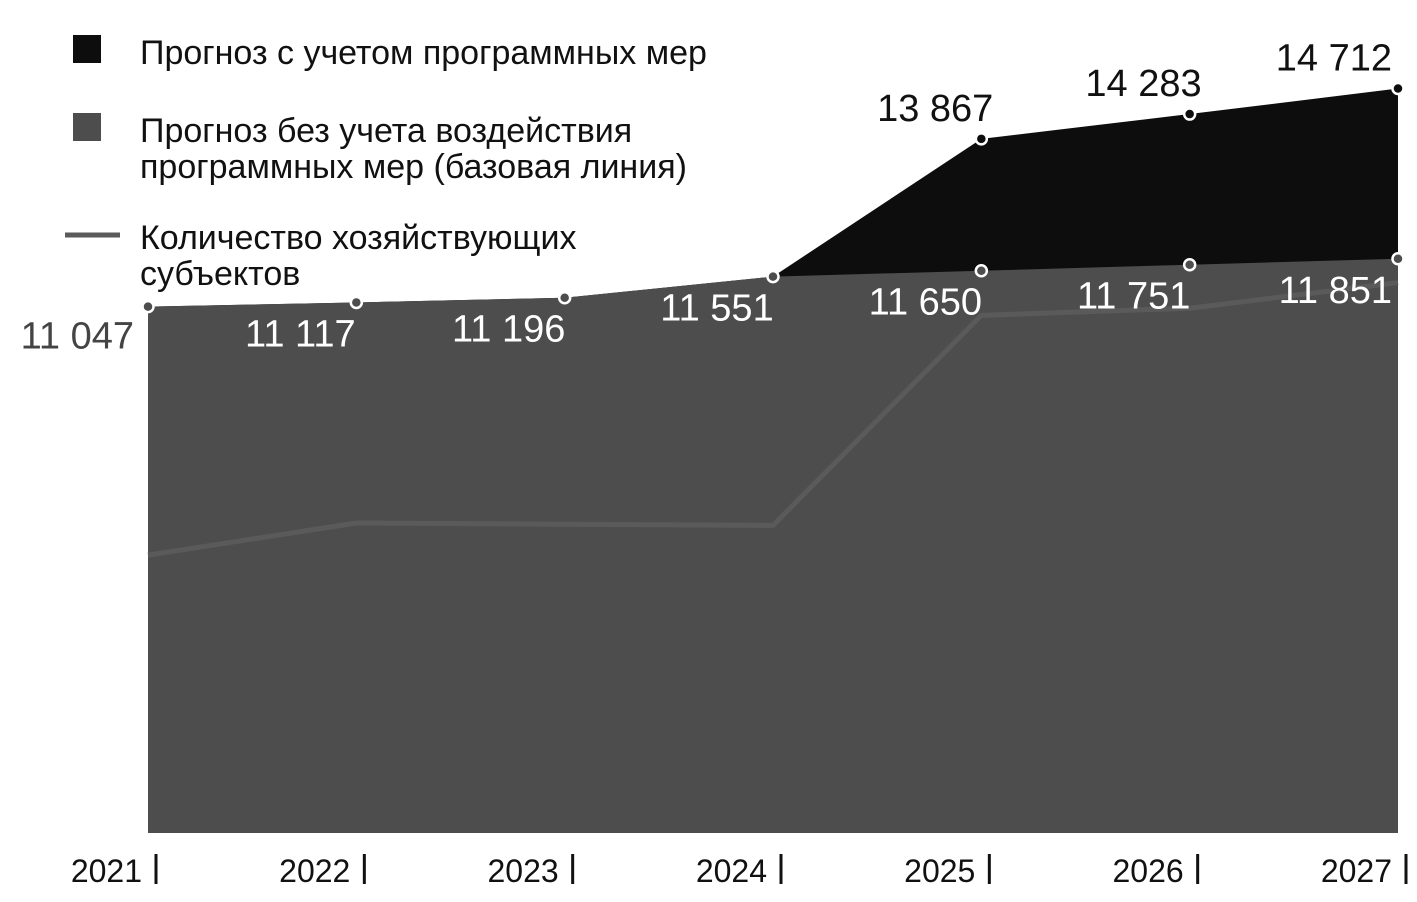  What do you see at coordinates (413, 167) in the screenshot?
I see `legend-label: программных мер (базовая линия)` at bounding box center [413, 167].